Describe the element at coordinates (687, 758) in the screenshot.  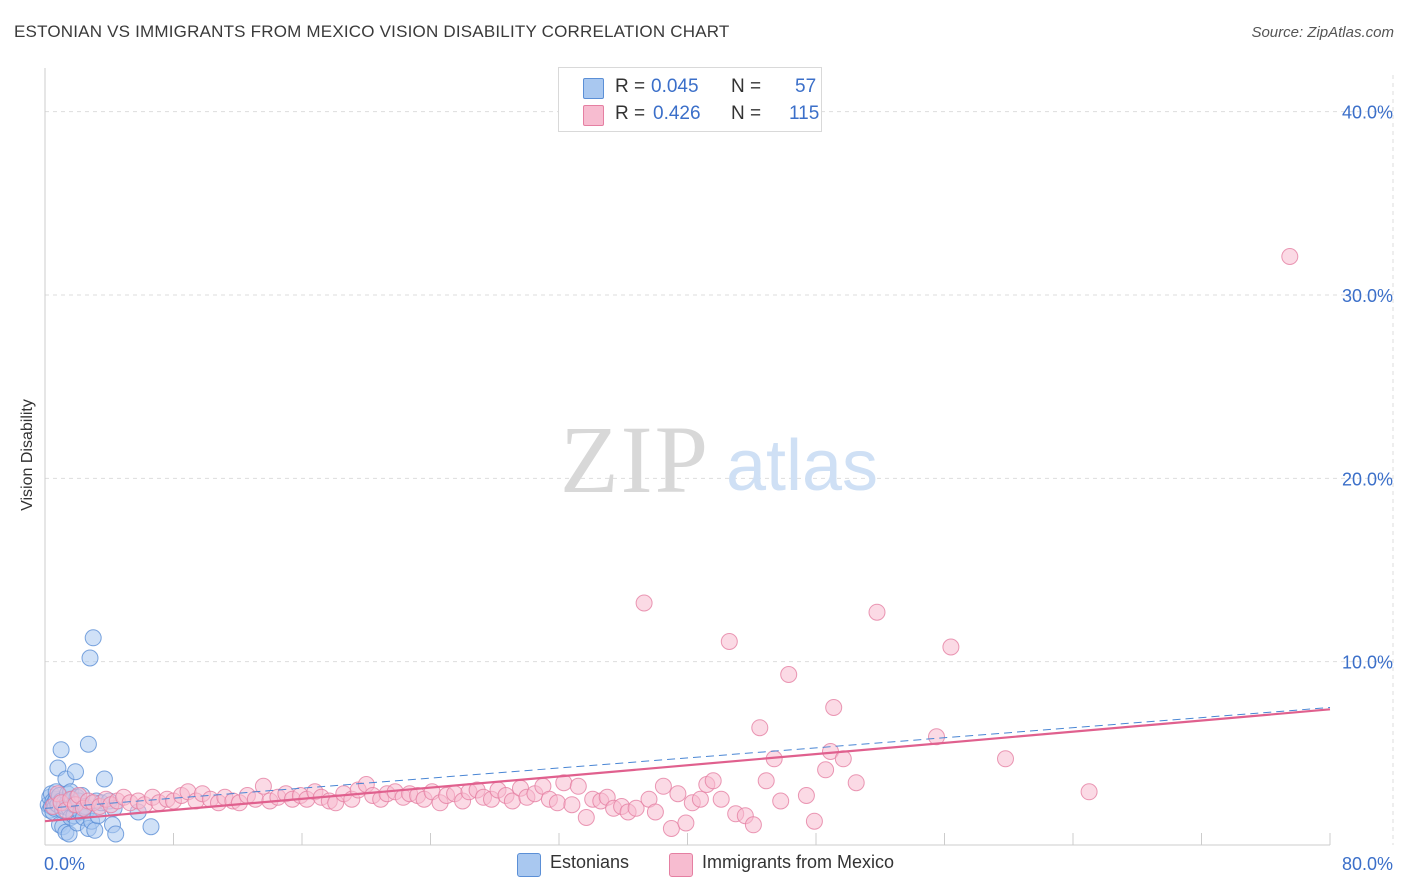
I see `trend-line-estonians` at that location.